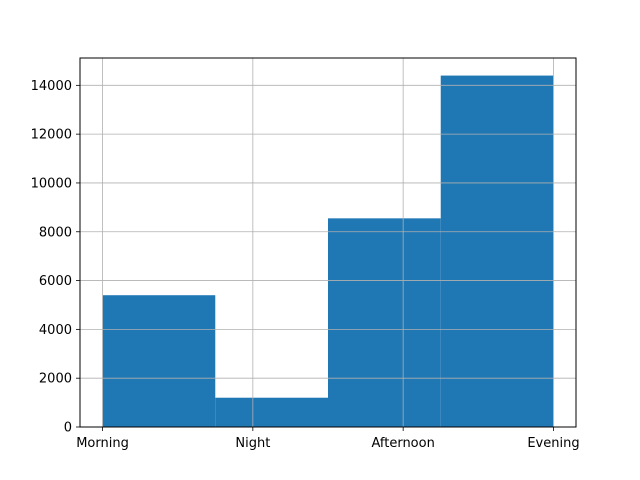  What do you see at coordinates (402, 443) in the screenshot?
I see `x-tick-label-2: Afternoon` at bounding box center [402, 443].